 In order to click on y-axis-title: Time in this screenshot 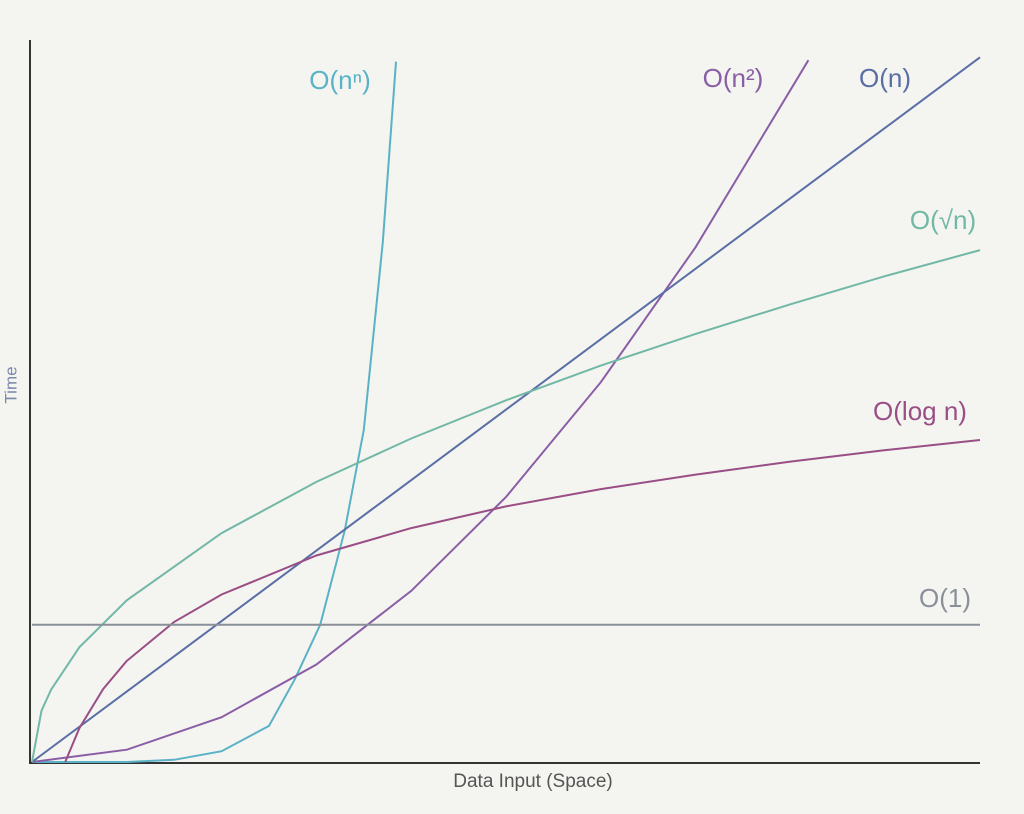, I will do `click(10, 384)`.